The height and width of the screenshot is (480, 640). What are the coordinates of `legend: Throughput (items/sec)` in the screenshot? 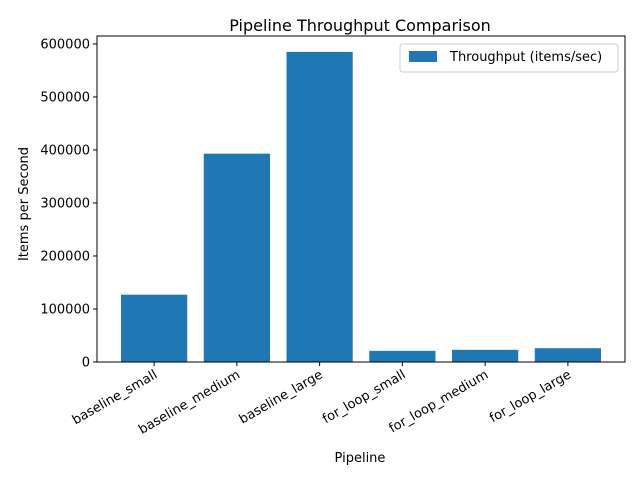 It's located at (509, 58).